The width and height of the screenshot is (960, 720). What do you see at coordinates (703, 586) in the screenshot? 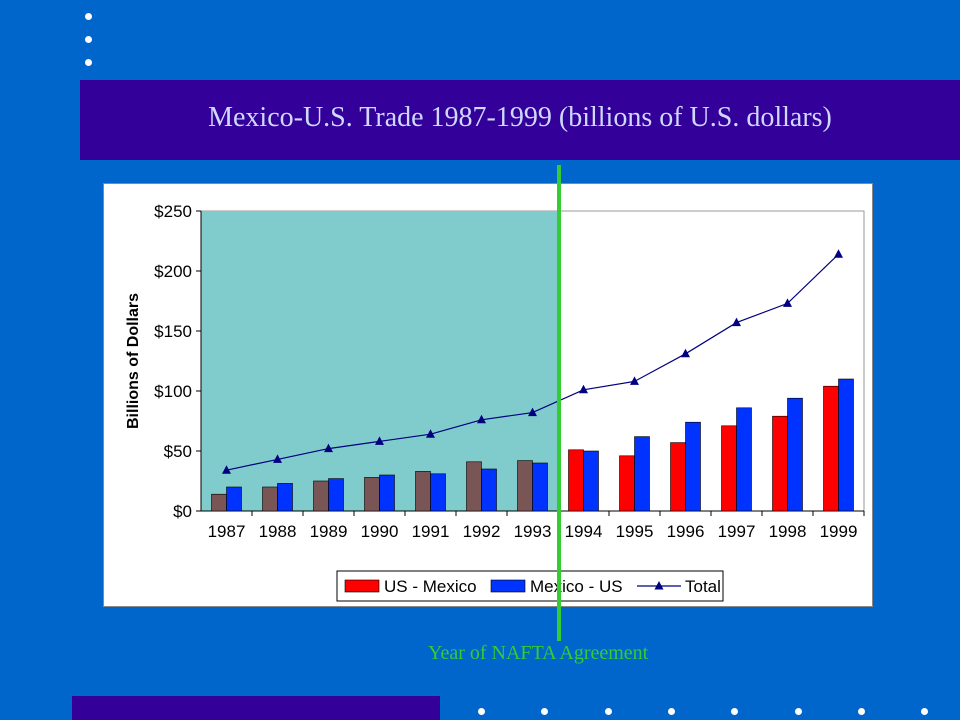
I see `legend-label-total: Total` at bounding box center [703, 586].